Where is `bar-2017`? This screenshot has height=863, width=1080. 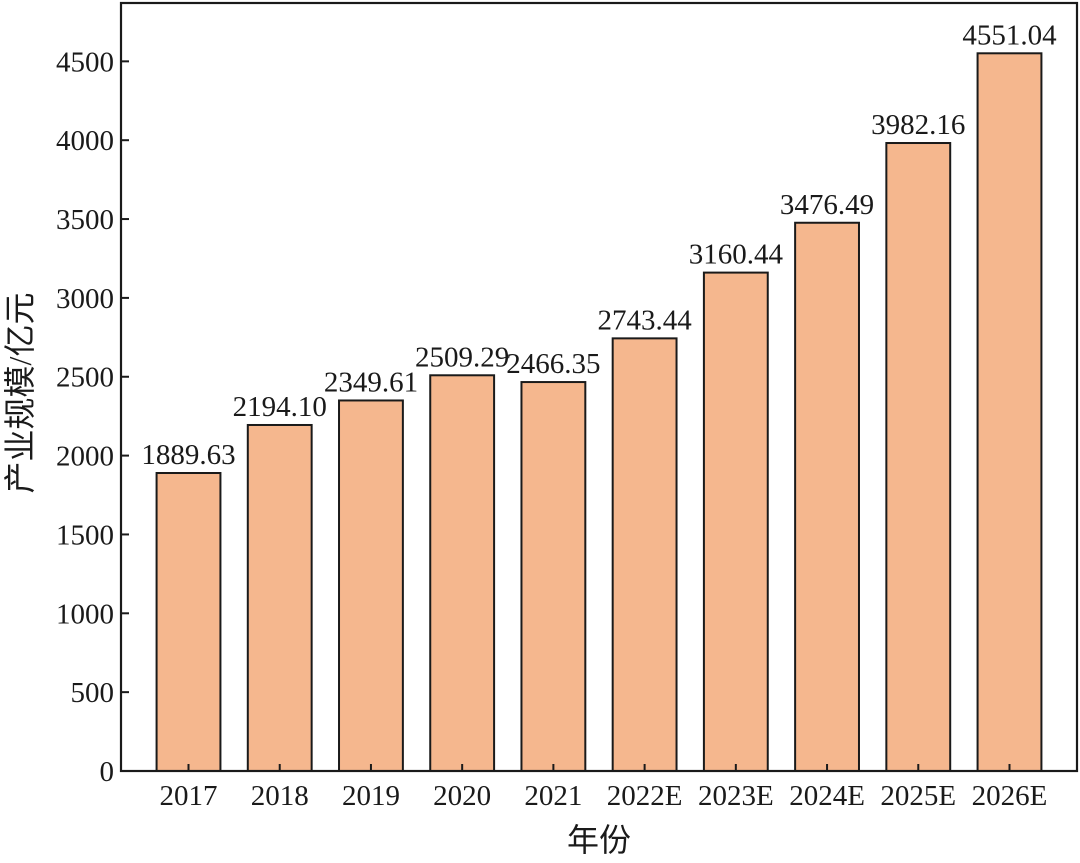
bar-2017 is located at coordinates (188, 622).